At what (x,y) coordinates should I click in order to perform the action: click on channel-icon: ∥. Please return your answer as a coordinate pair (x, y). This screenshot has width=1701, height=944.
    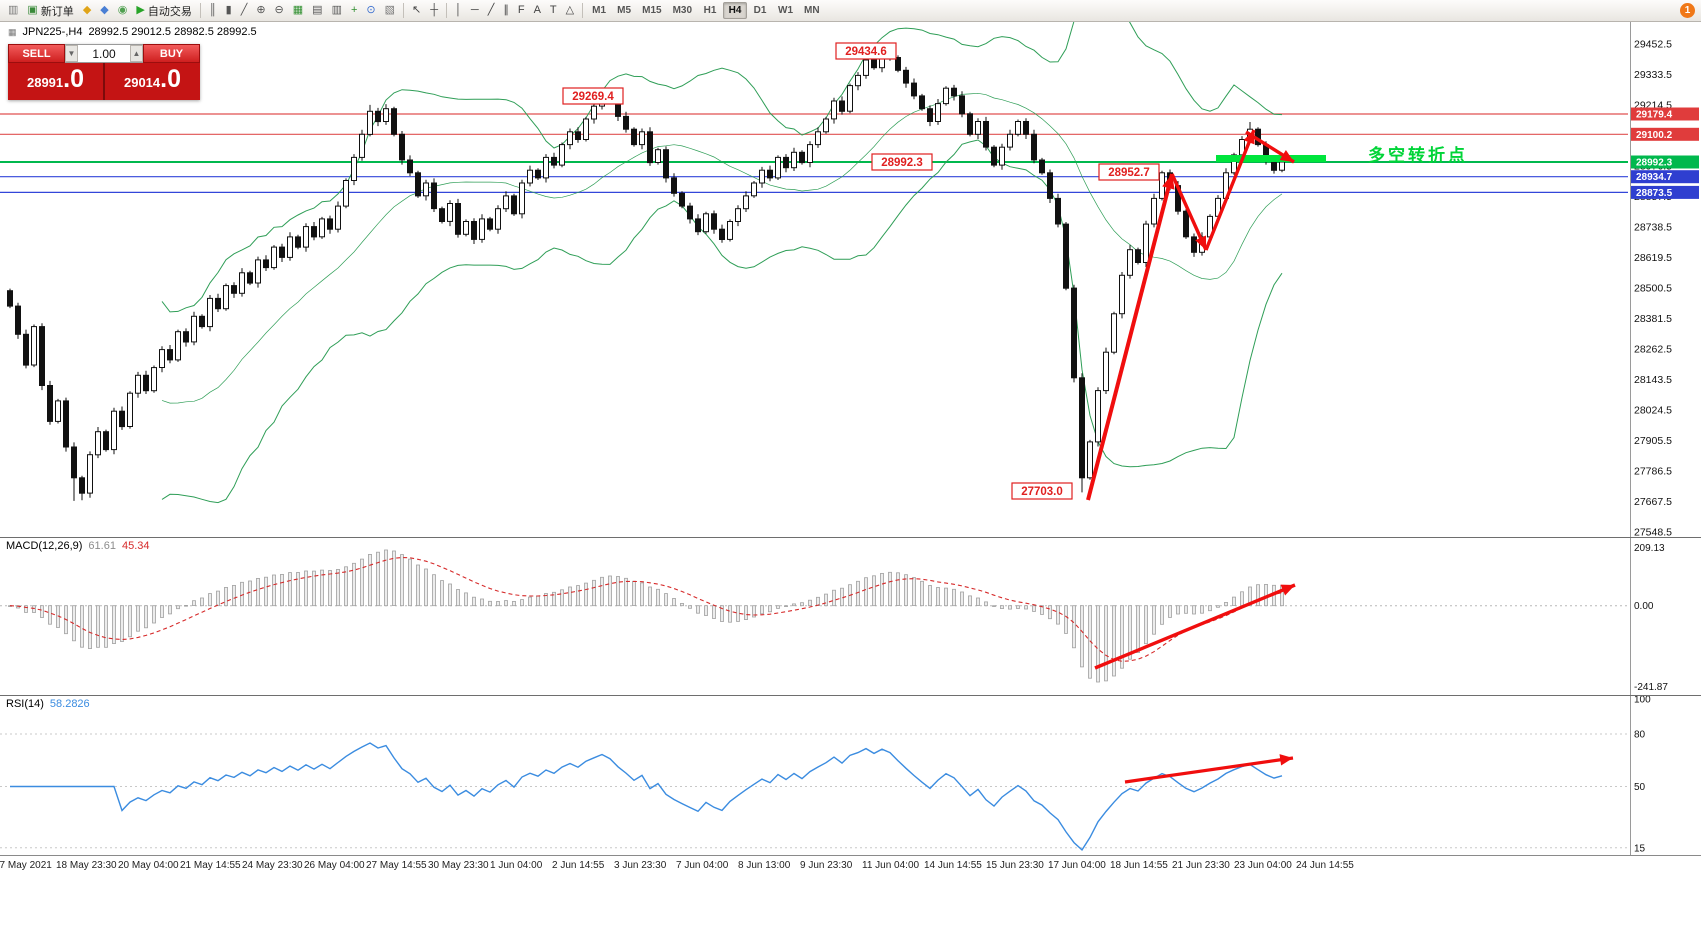
    Looking at the image, I should click on (506, 10).